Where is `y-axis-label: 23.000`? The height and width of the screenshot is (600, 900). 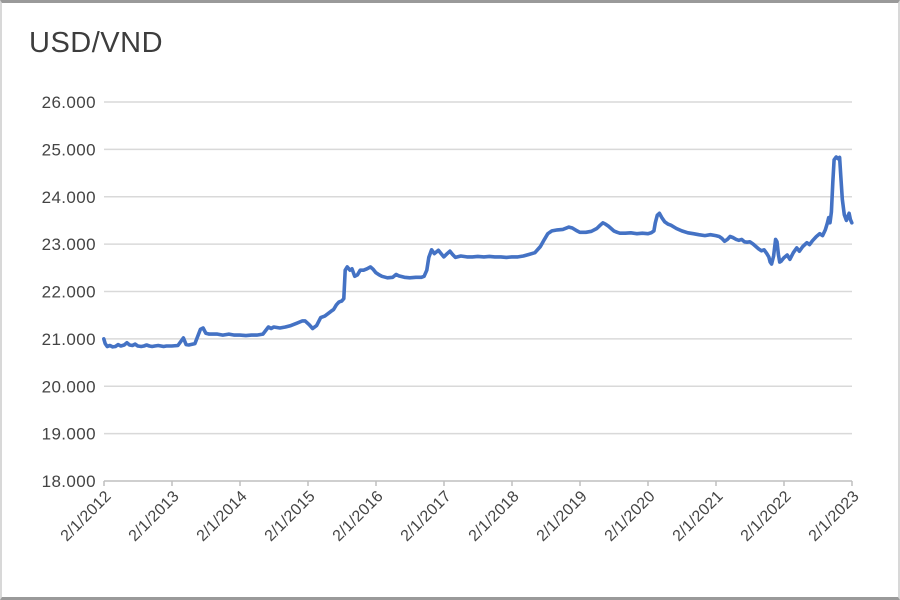
y-axis-label: 23.000 is located at coordinates (69, 244).